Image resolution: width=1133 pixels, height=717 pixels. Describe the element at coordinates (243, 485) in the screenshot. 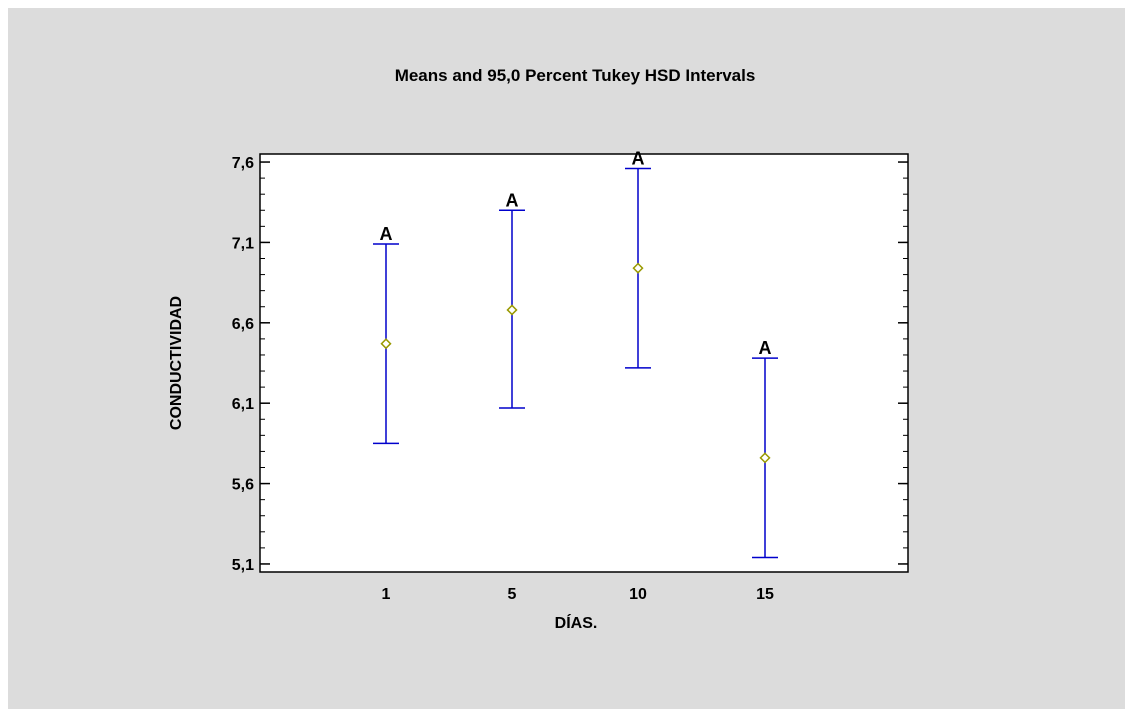

I see `y-tick-label: 5,6` at that location.